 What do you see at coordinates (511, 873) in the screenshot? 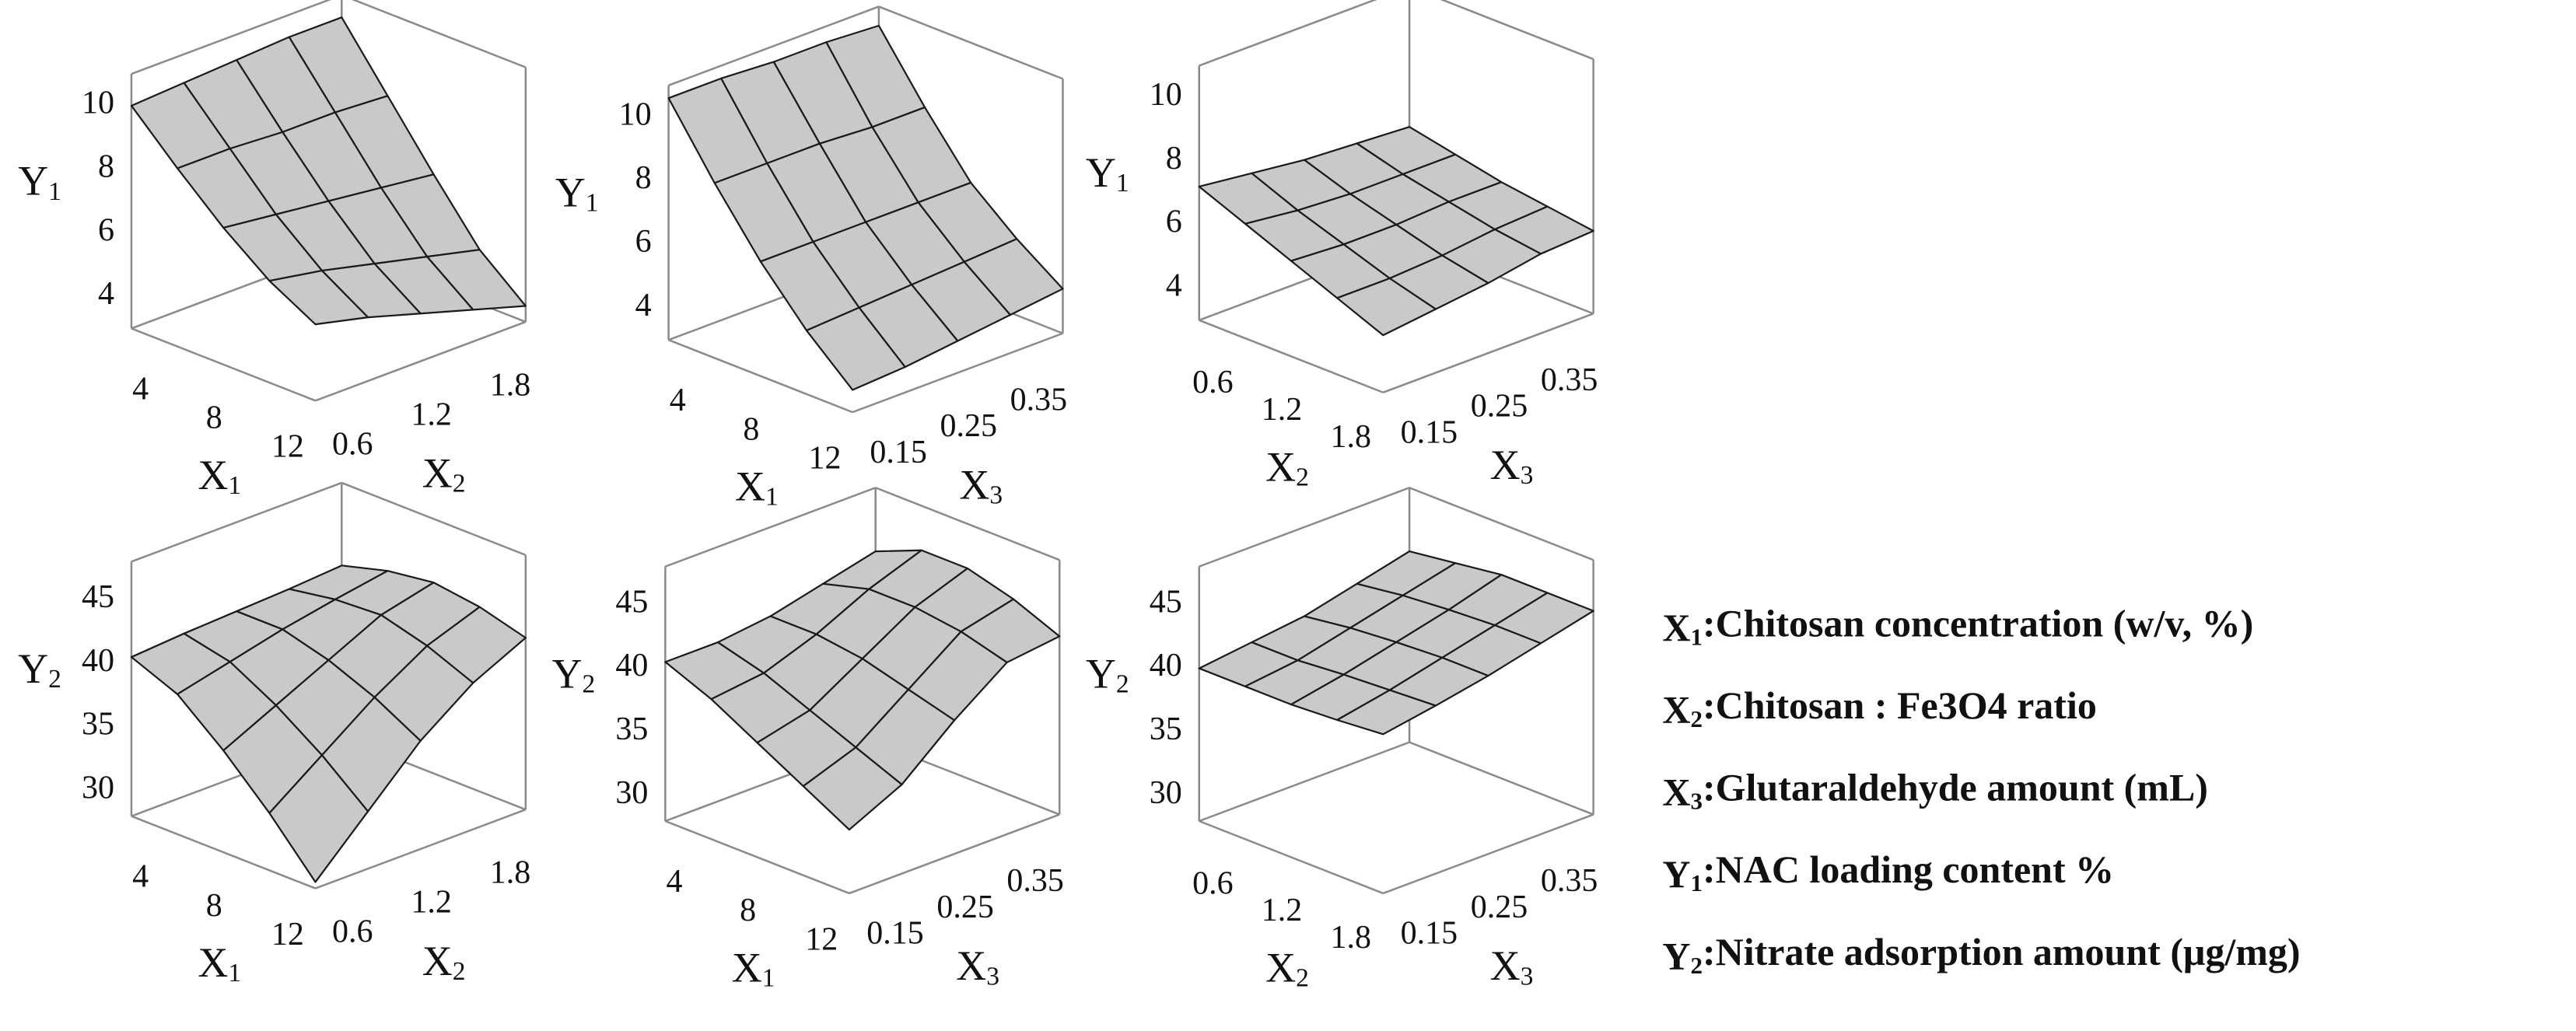
I see `y-tick-label: 1.8` at bounding box center [511, 873].